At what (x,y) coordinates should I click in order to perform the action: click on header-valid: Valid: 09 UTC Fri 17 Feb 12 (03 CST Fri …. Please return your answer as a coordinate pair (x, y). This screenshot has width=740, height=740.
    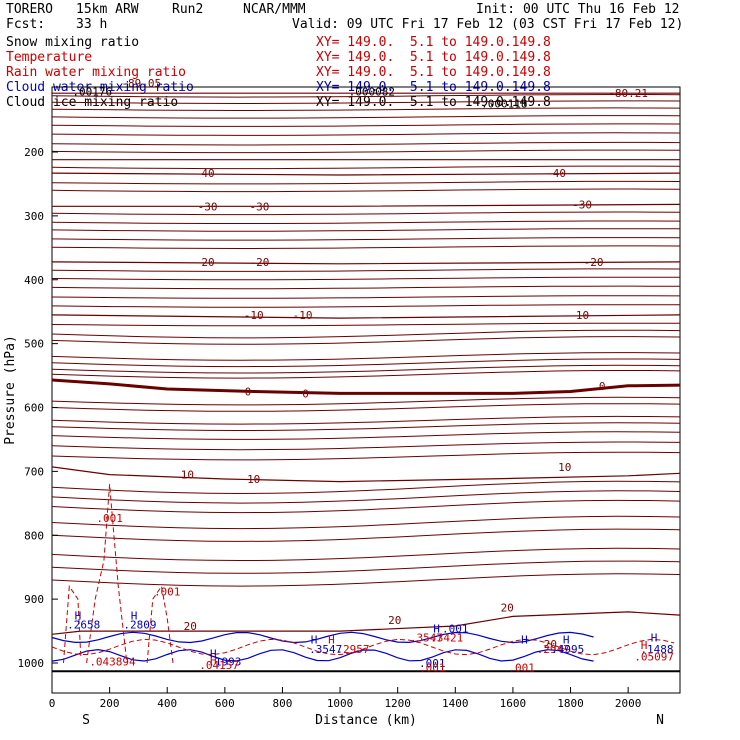
    Looking at the image, I should click on (488, 24).